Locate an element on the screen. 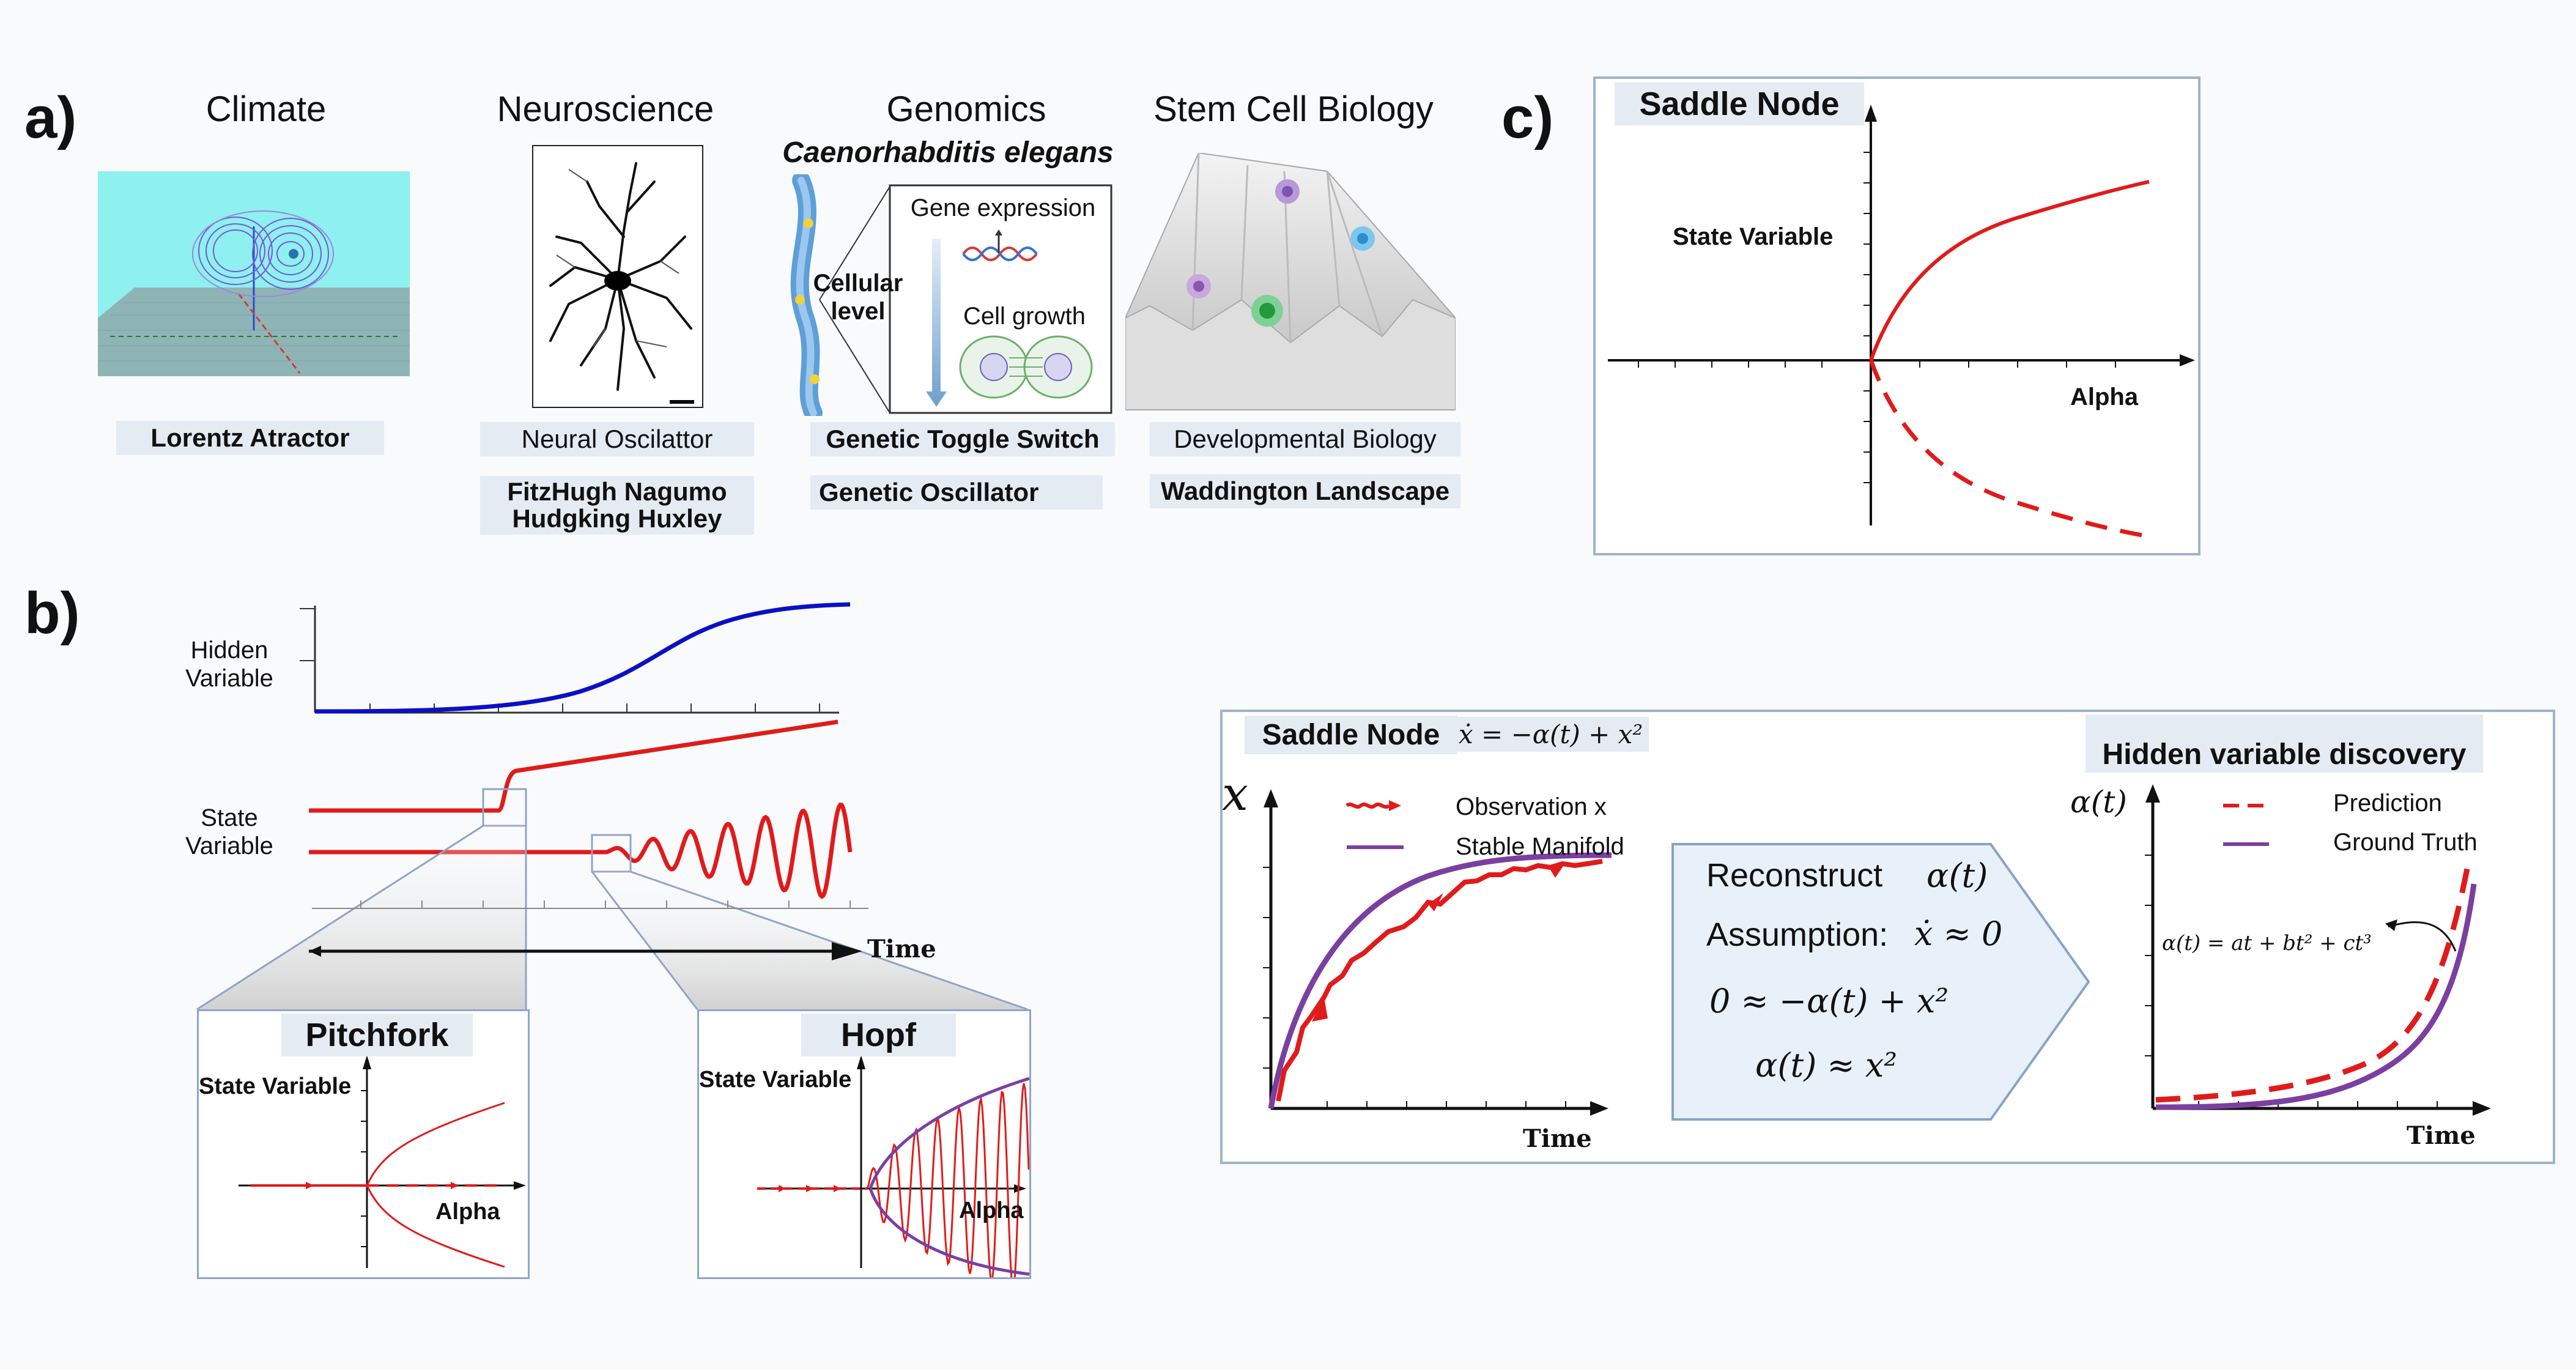 This screenshot has height=1369, width=2576. pitchfork-trace is located at coordinates (573, 766).